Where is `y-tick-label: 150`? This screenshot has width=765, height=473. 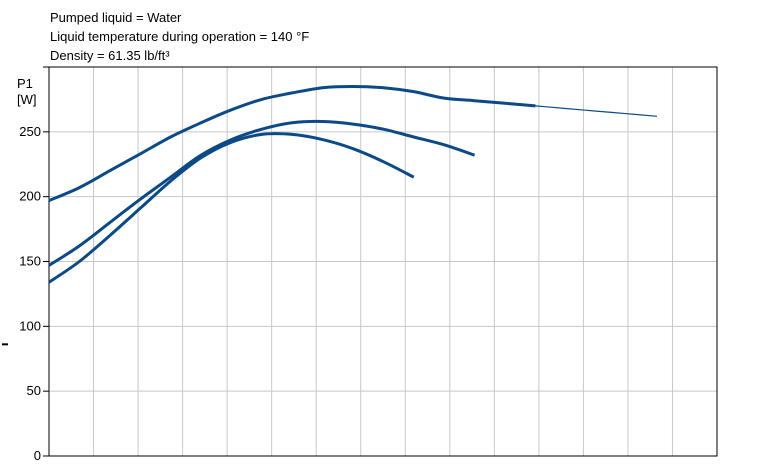 y-tick-label: 150 is located at coordinates (30, 261).